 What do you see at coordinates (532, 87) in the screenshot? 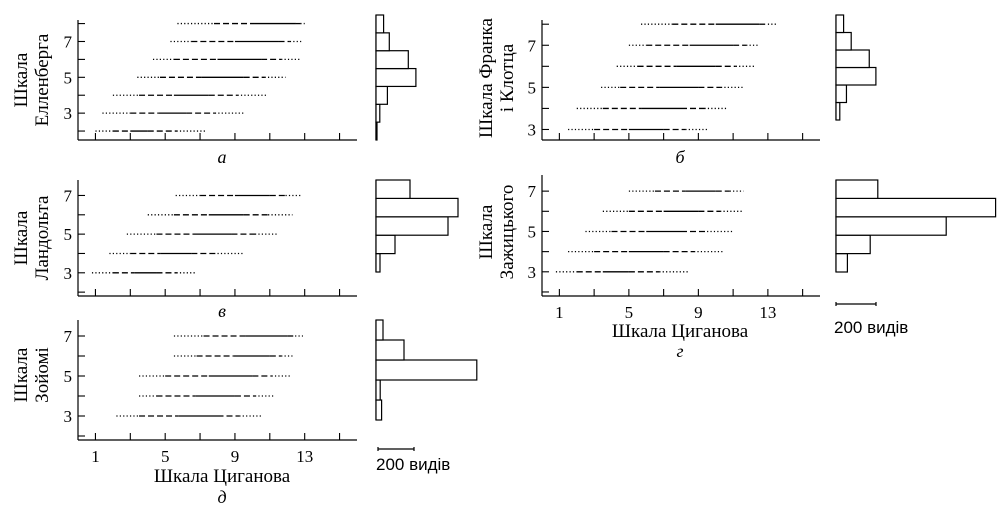
I see `panel-b-y-tick-label: 5` at bounding box center [532, 87].